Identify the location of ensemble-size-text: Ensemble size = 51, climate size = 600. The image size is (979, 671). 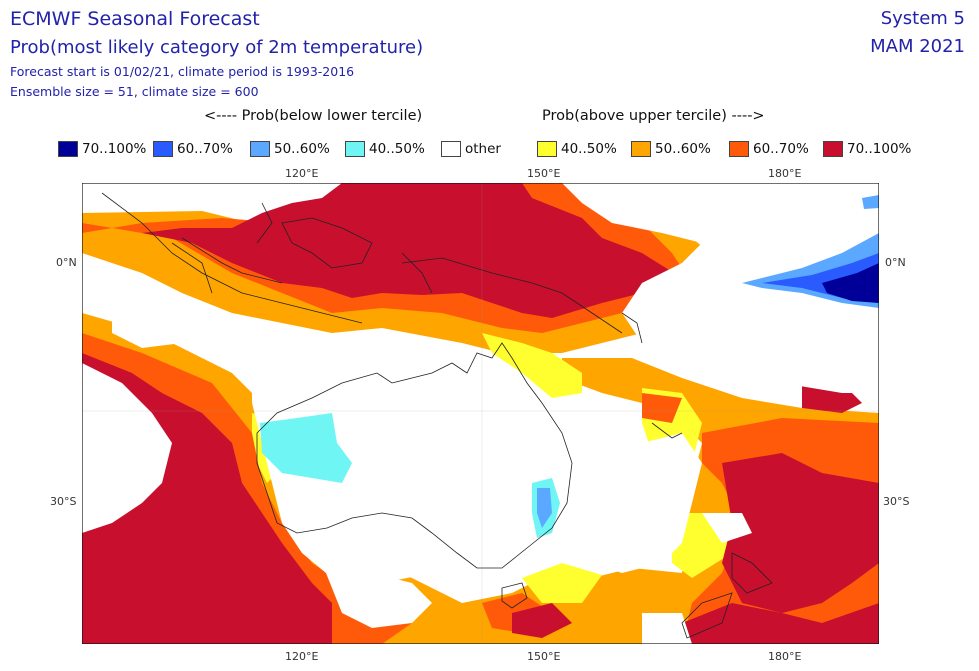
(134, 91).